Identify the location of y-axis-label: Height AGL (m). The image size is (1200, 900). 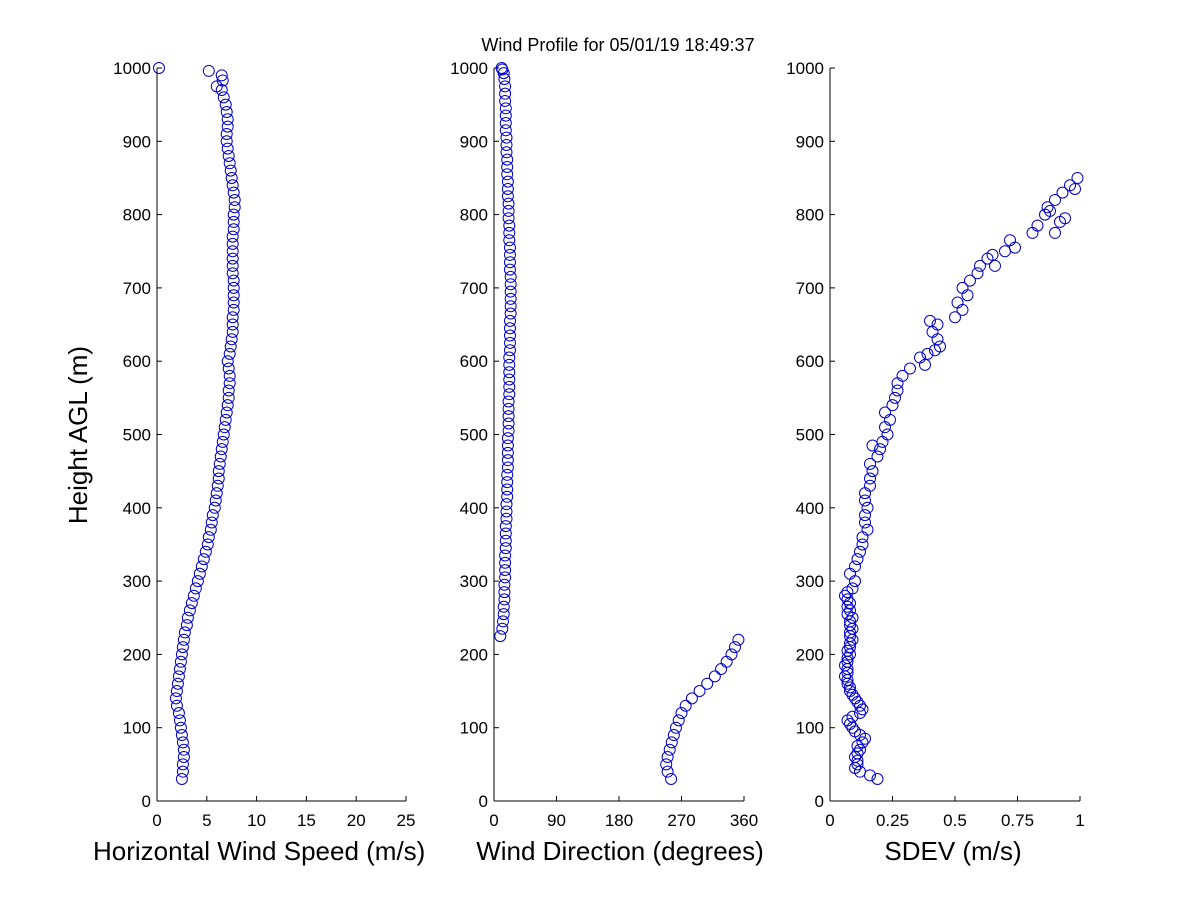
(78, 435).